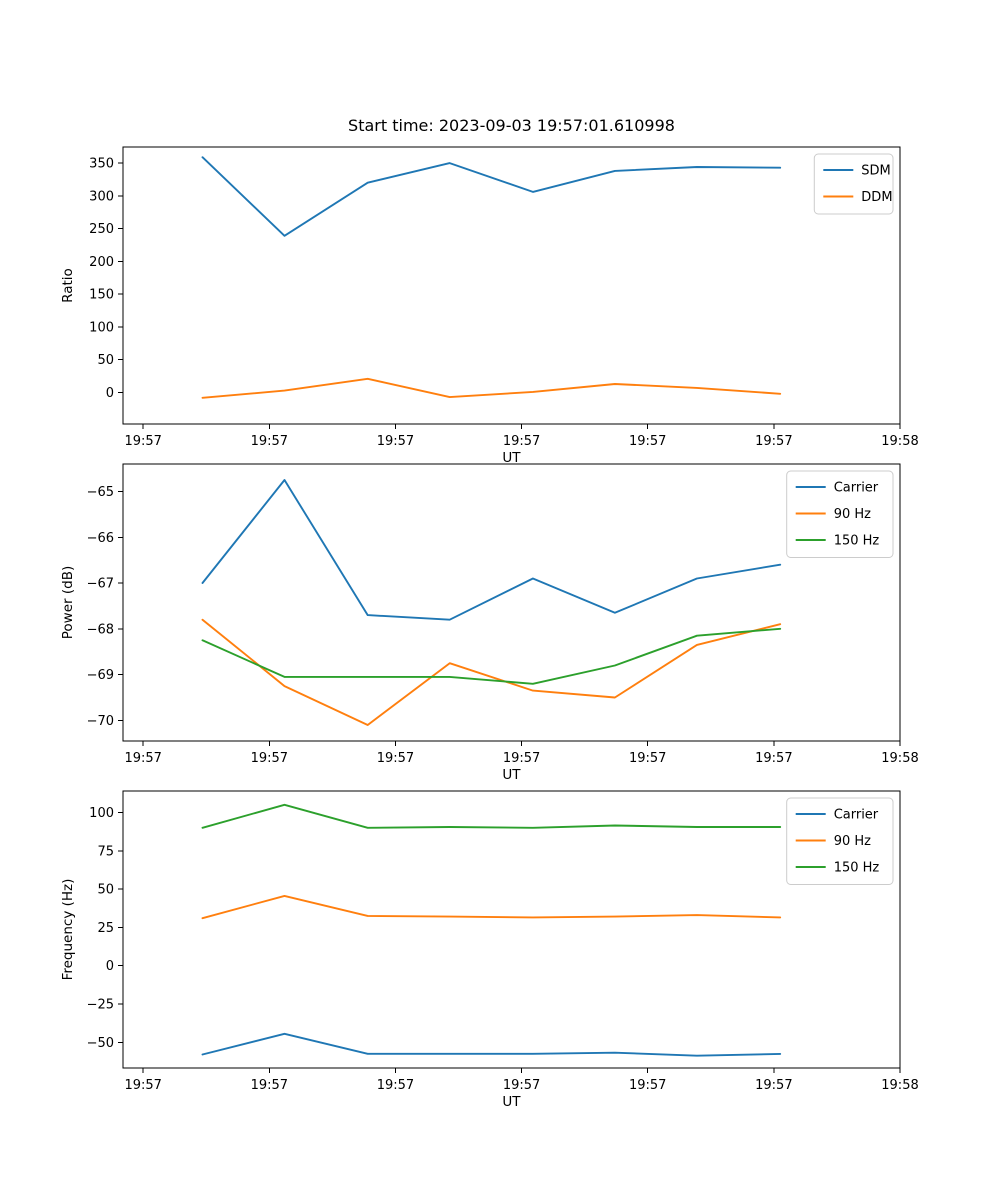 The image size is (1000, 1200). Describe the element at coordinates (101, 262) in the screenshot. I see `y-tick-label: 200` at that location.